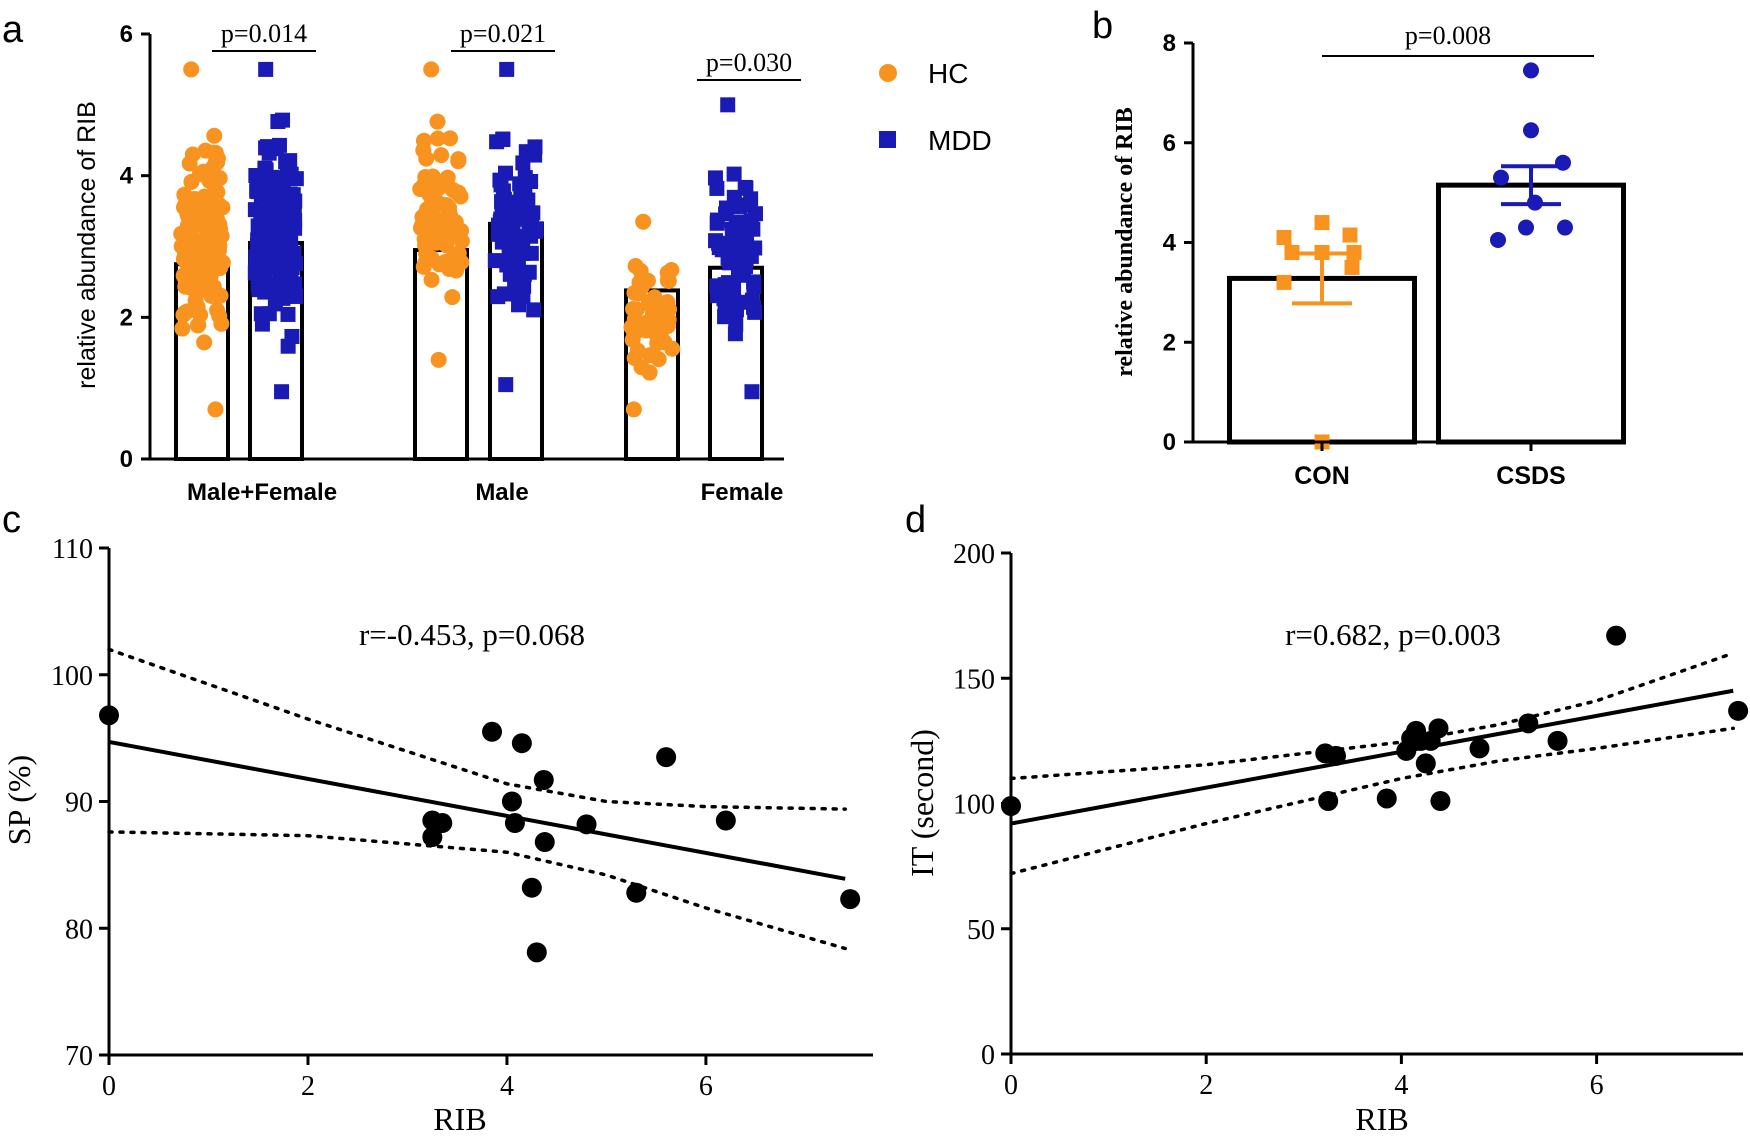  I want to click on c-fit-line, so click(477, 810).